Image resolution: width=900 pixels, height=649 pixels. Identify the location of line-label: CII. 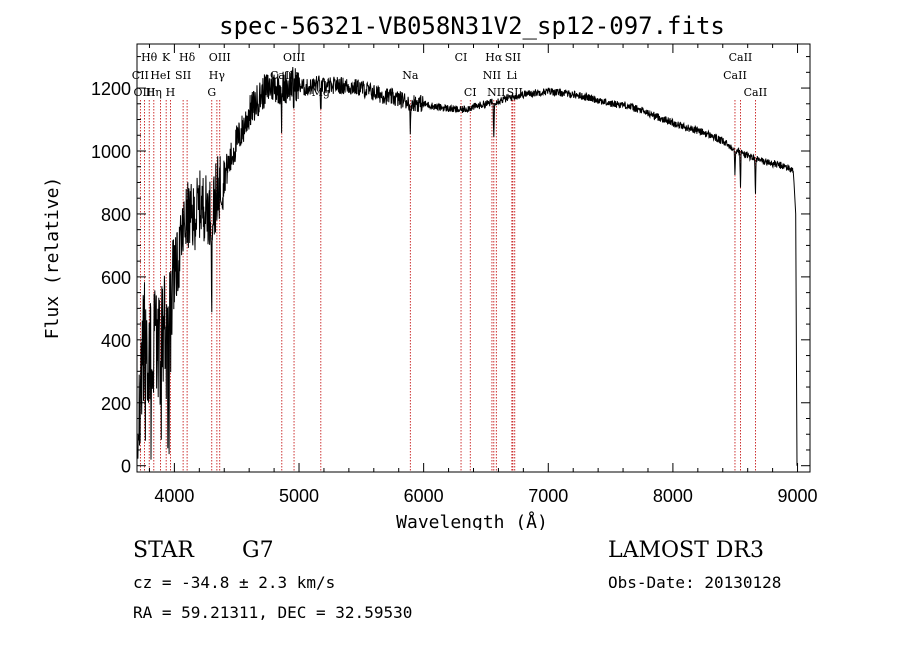
(140, 75).